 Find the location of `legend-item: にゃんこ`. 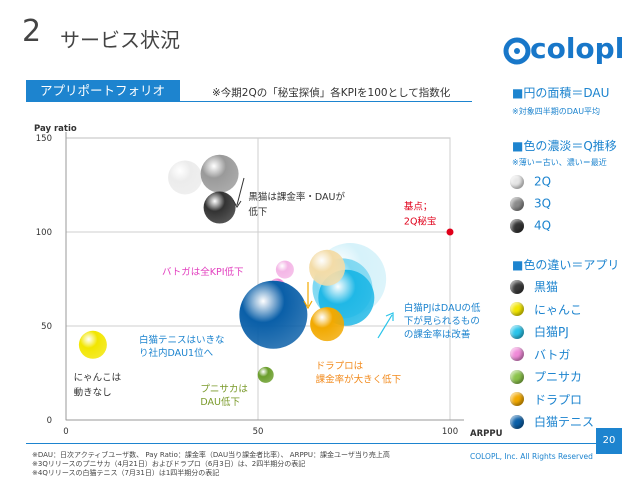

legend-item: にゃんこ is located at coordinates (546, 309).